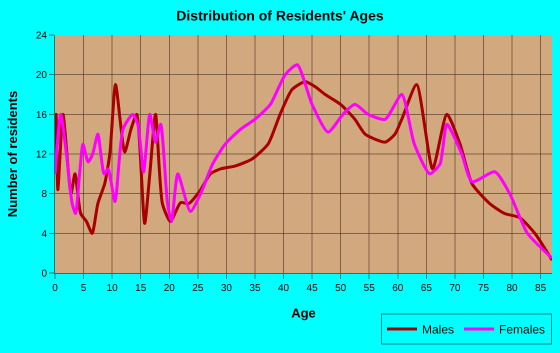 The image size is (560, 353). Describe the element at coordinates (426, 288) in the screenshot. I see `x-tick-label: 65` at that location.